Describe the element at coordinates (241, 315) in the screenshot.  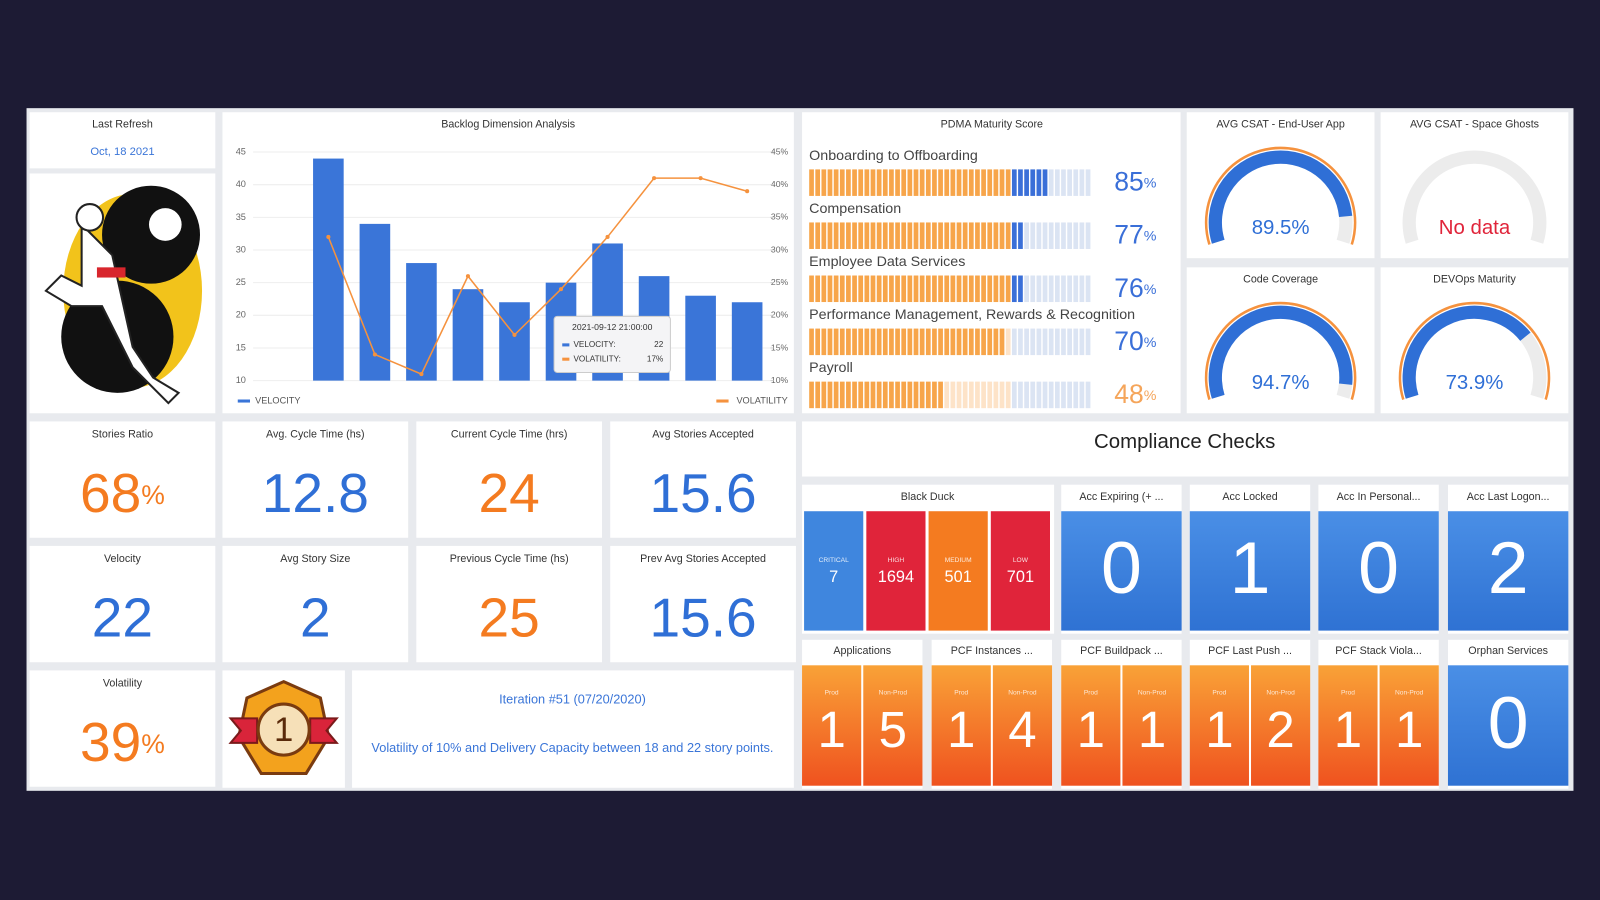
I see `y-tick-label: 20` at that location.